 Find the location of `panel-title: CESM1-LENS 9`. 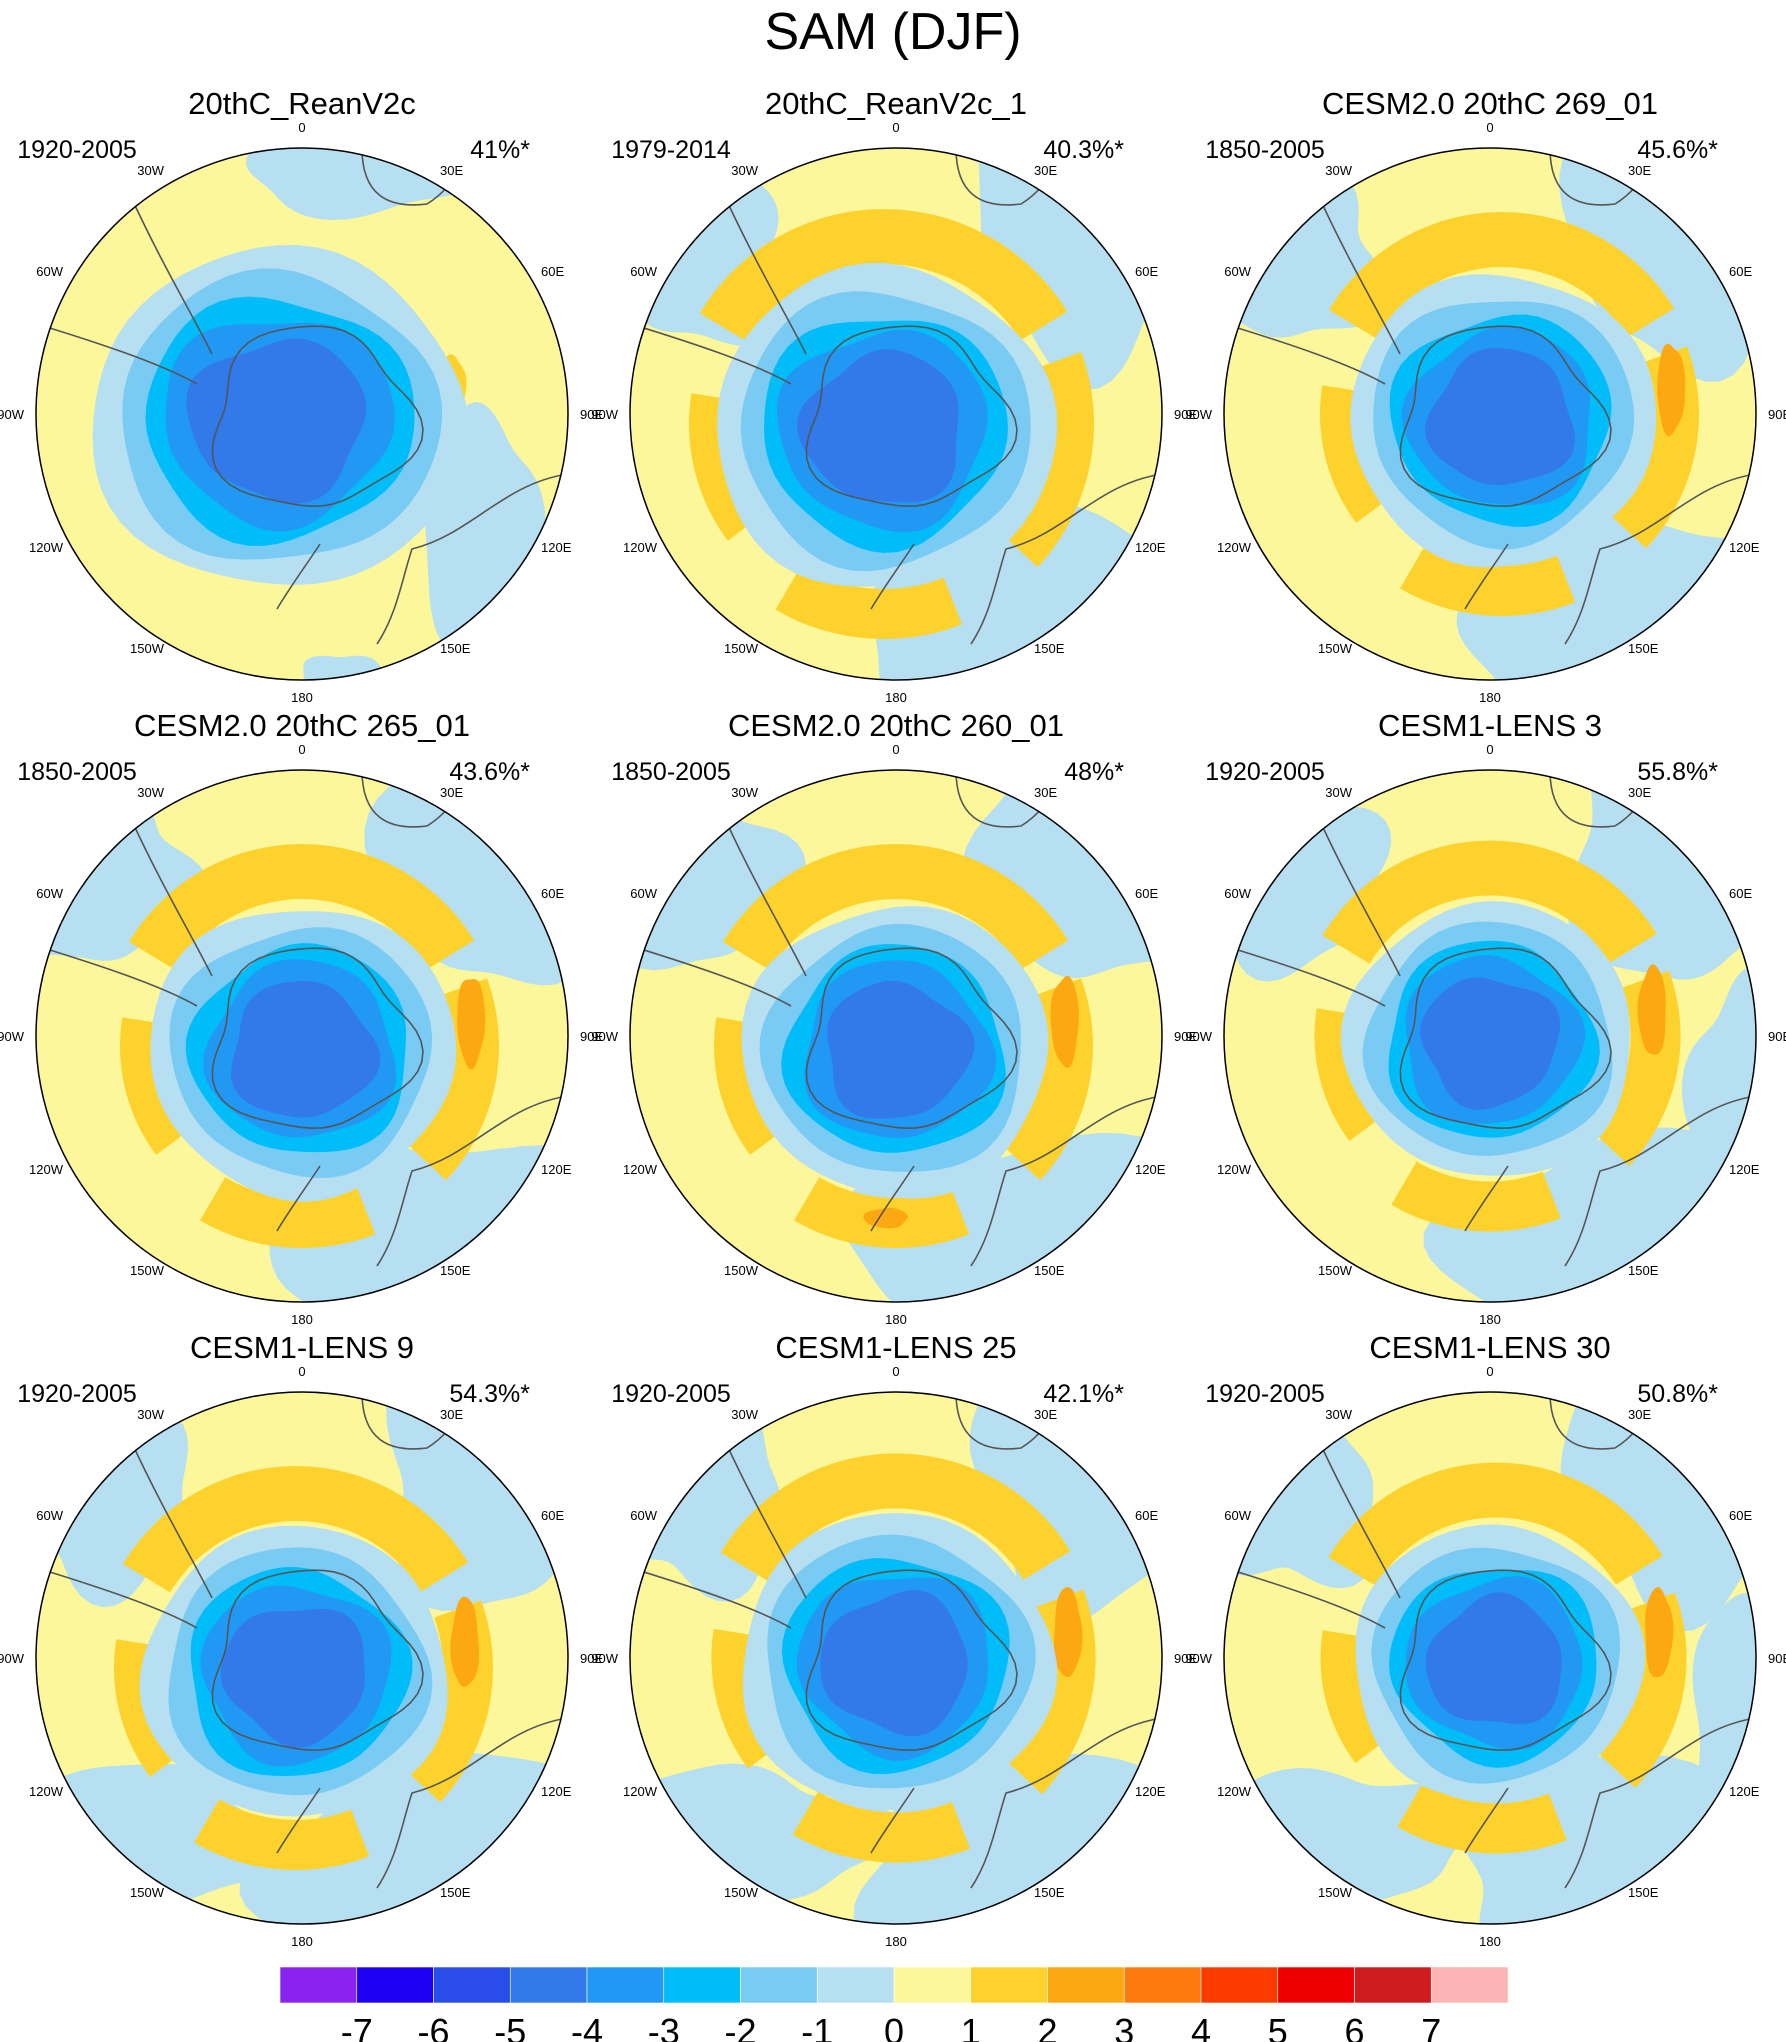

panel-title: CESM1-LENS 9 is located at coordinates (302, 1347).